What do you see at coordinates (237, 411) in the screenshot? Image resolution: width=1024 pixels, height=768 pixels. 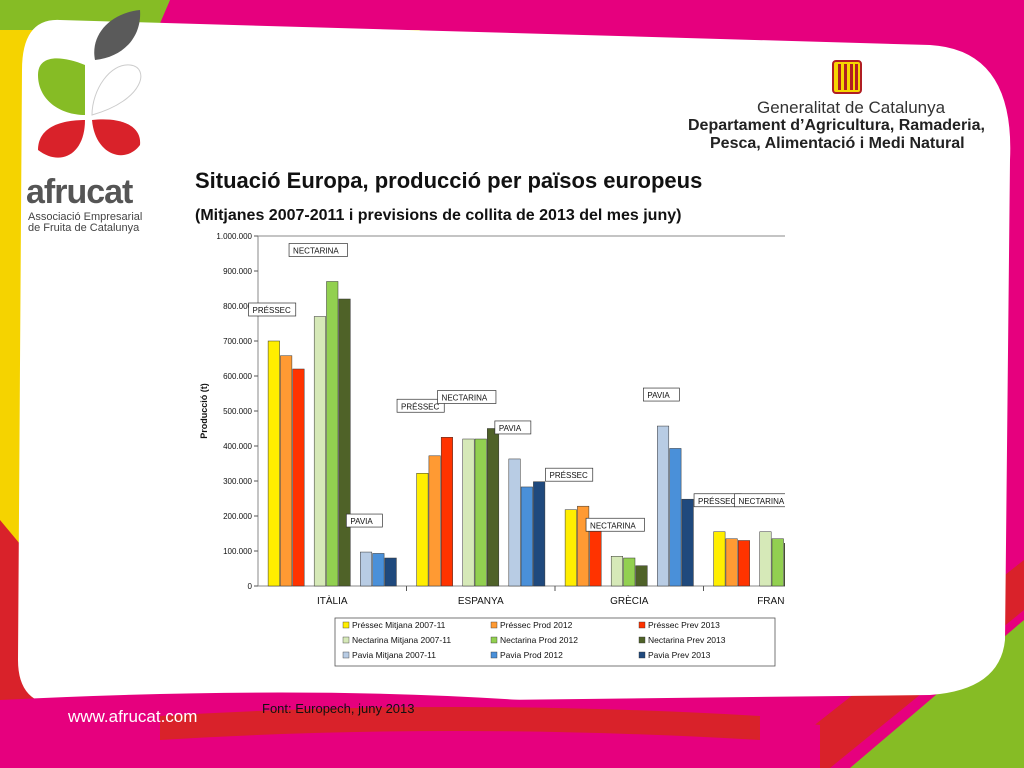 I see `y-tick-label: 500.000` at bounding box center [237, 411].